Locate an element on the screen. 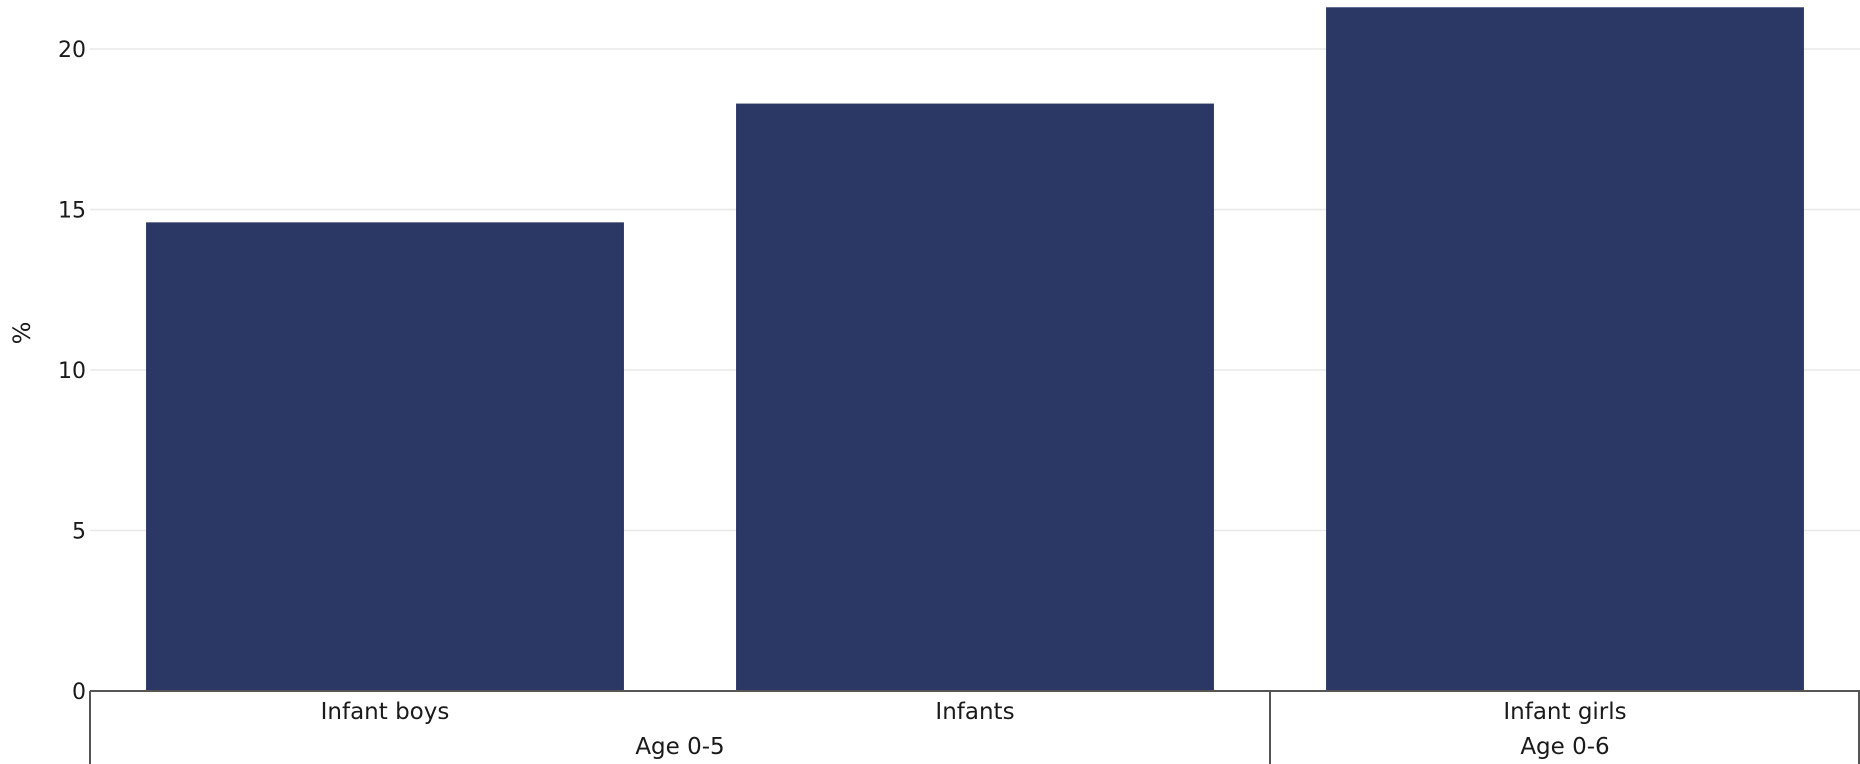 Image resolution: width=1860 pixels, height=764 pixels. x-category-labels: Infant boys Infants Infant girls is located at coordinates (974, 712).